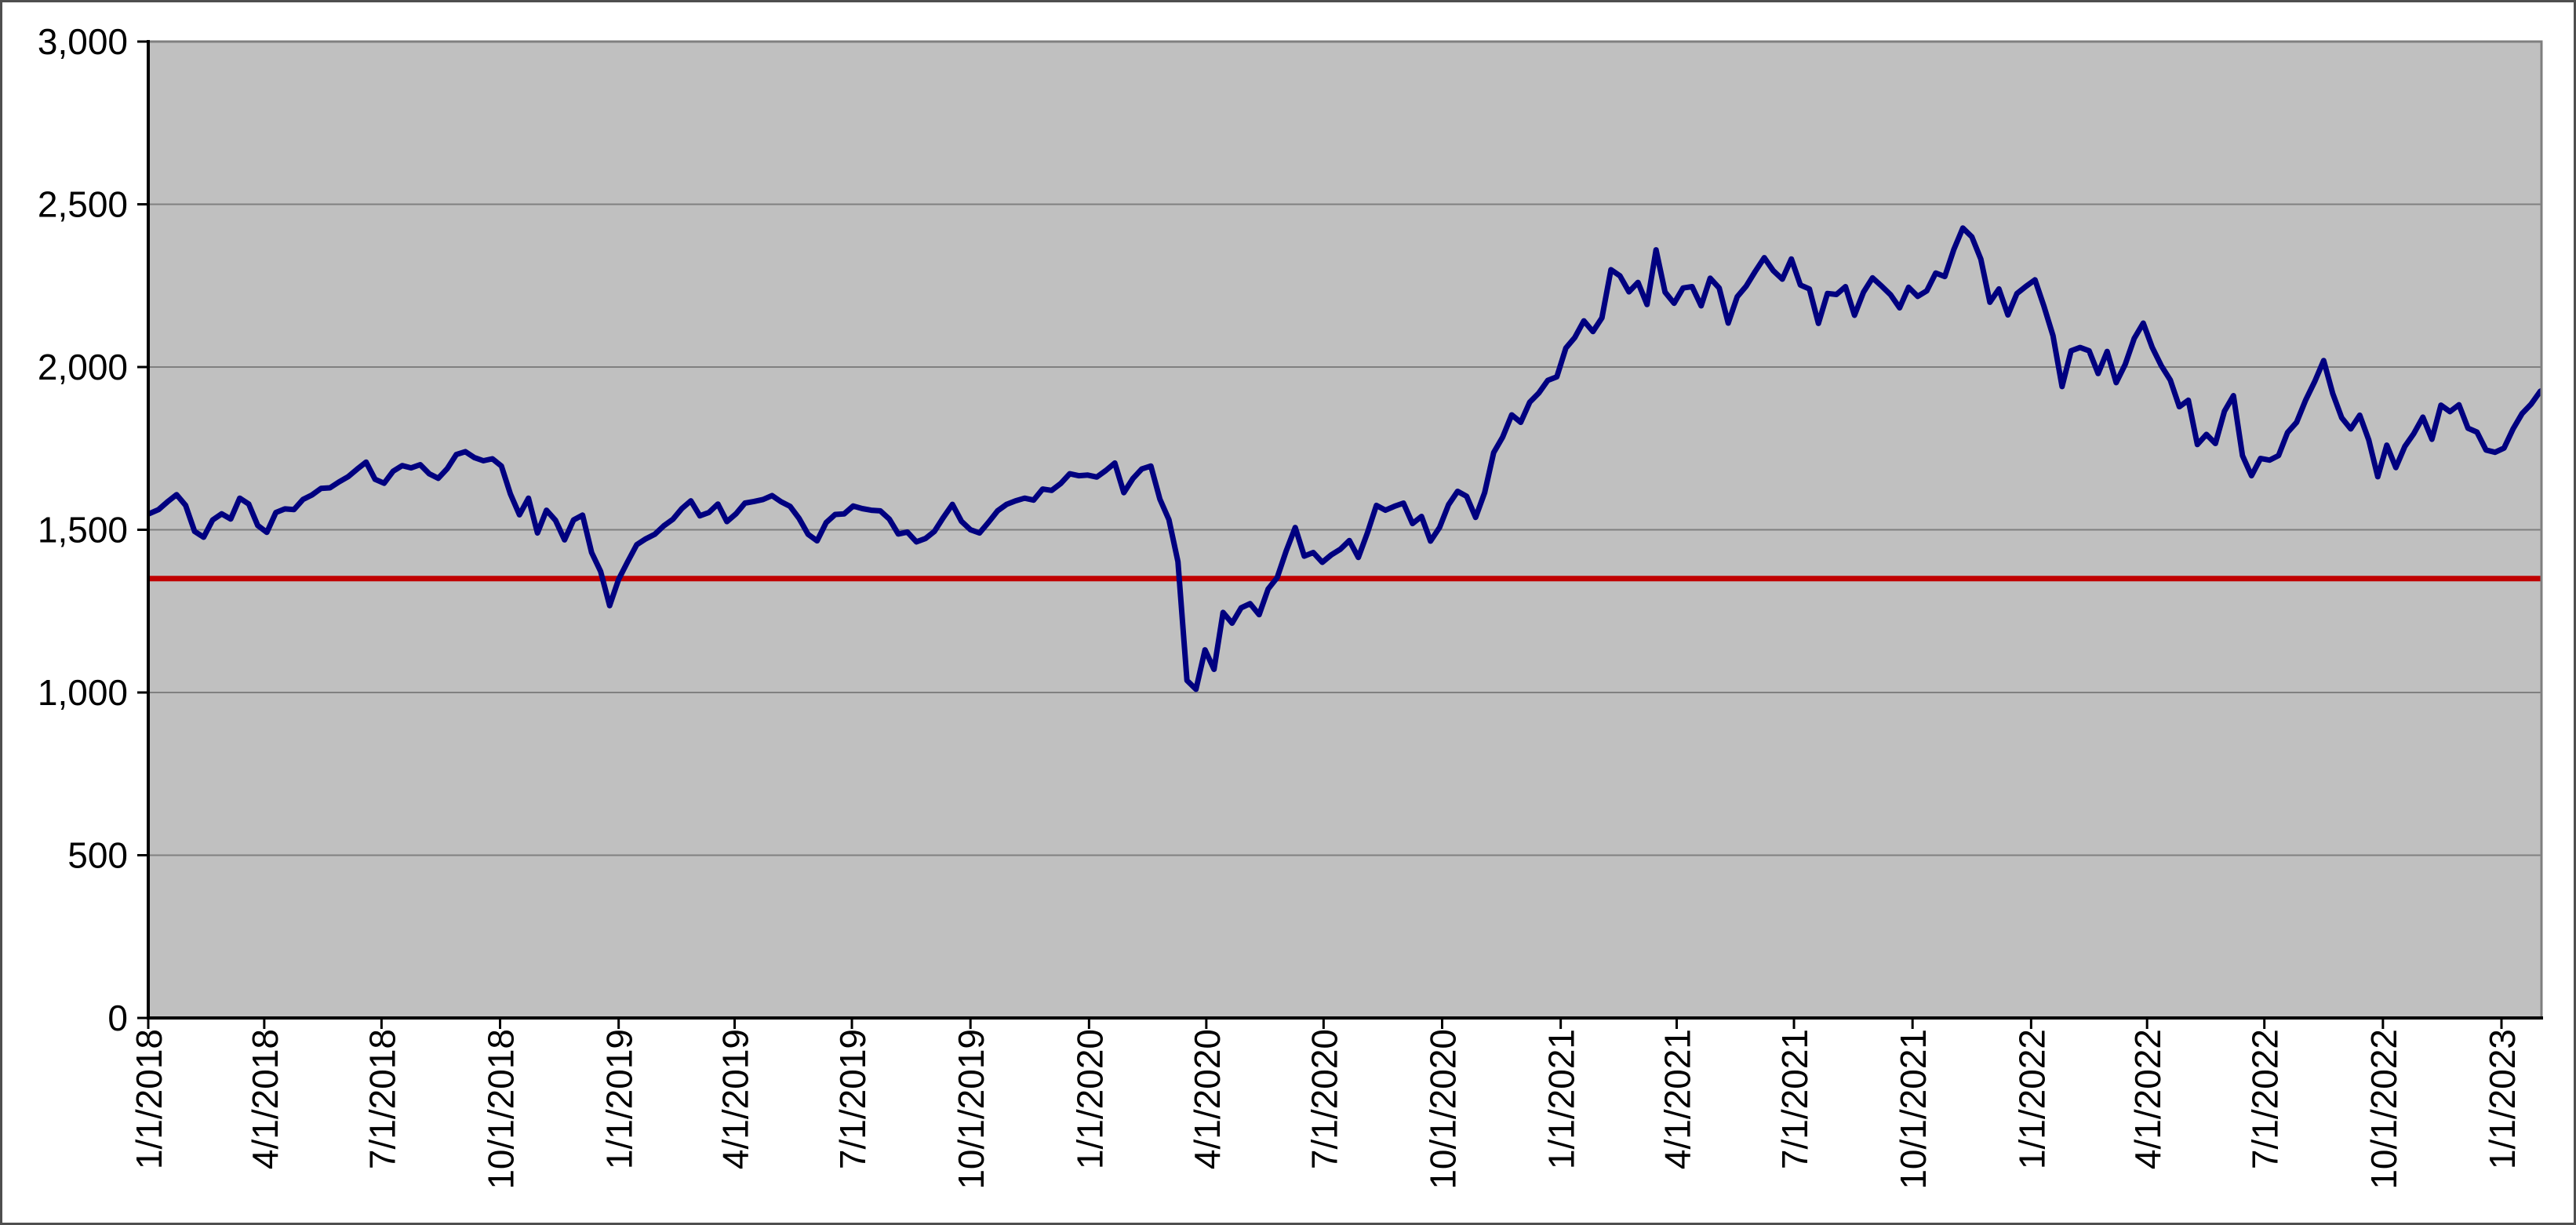 The width and height of the screenshot is (2576, 1225). Describe the element at coordinates (382, 1099) in the screenshot. I see `x-axis-tick-label: 7/1/2018` at that location.